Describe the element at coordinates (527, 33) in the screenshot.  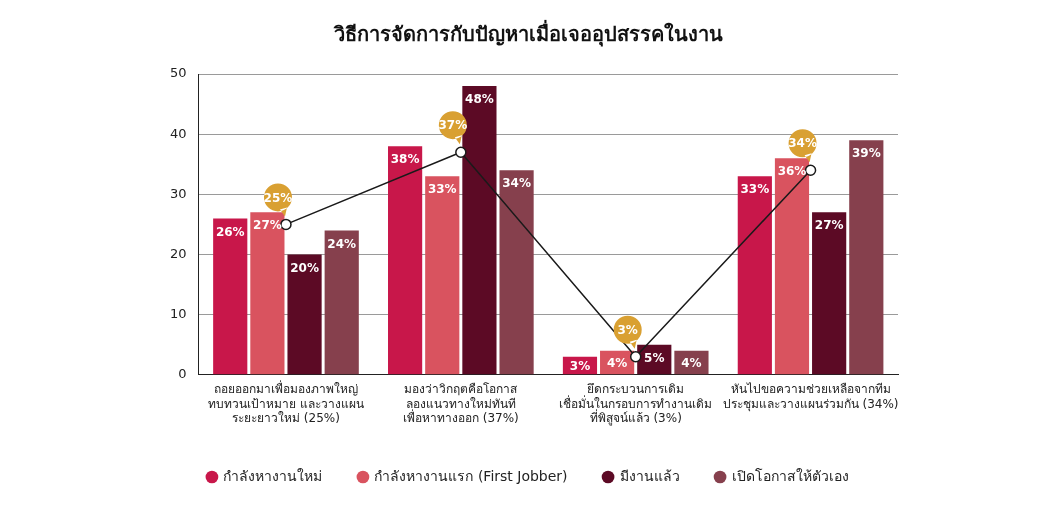
I see `chart-title: วิธีการจัดการกับปัญหาเมื่อเจออุปสรรคในงาน` at that location.